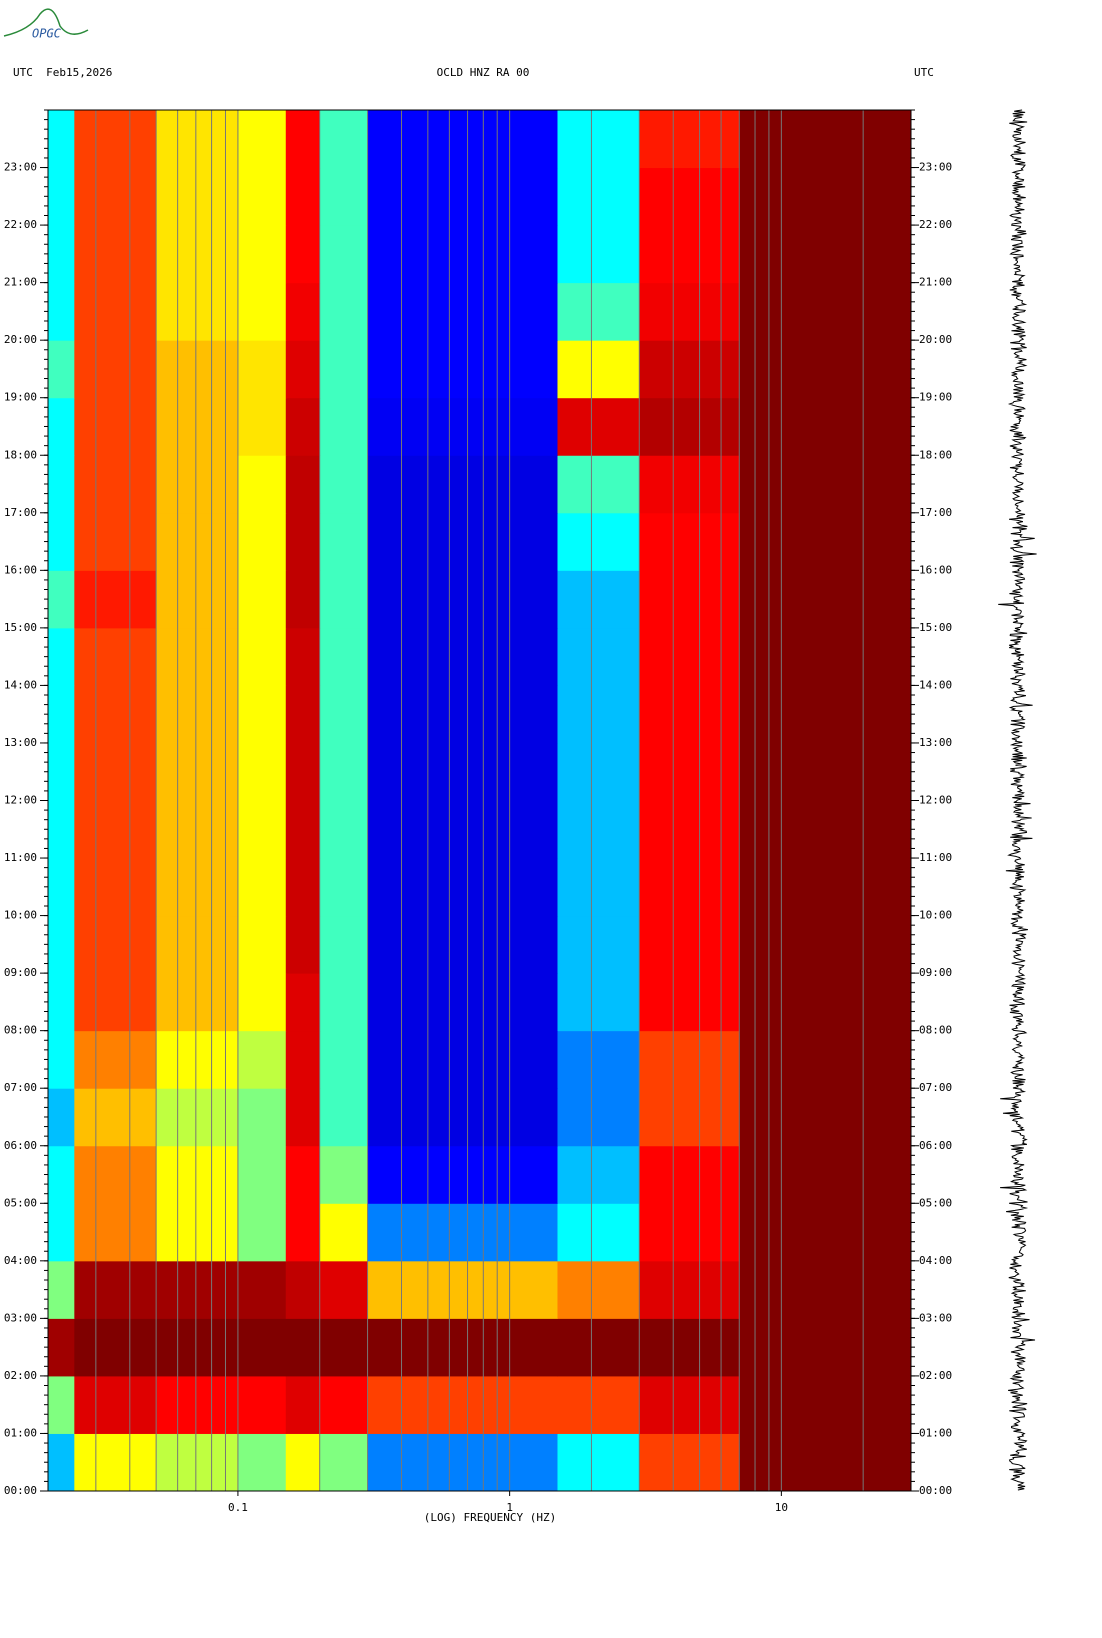  What do you see at coordinates (935, 1317) in the screenshot?
I see `y-tick-label: 03:00` at bounding box center [935, 1317].